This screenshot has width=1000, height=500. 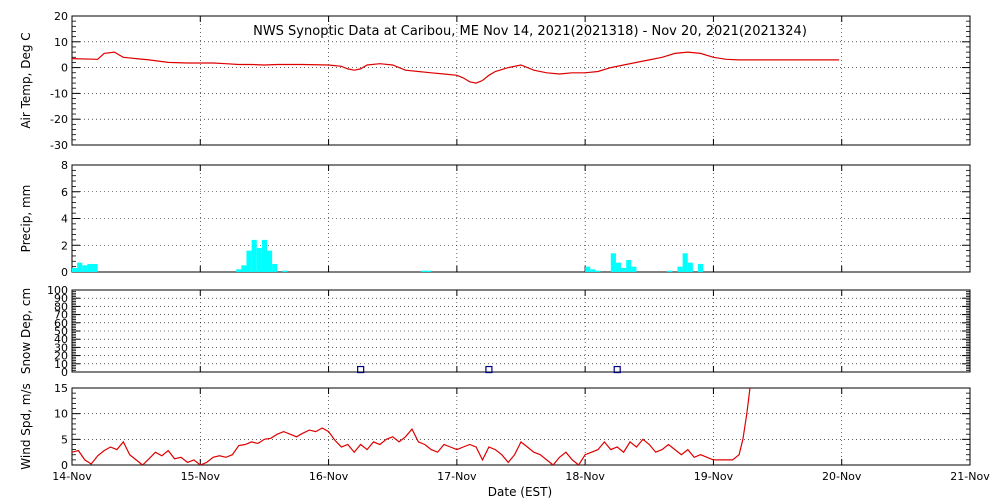 I want to click on y-tick-label: 100, so click(x=57, y=290).